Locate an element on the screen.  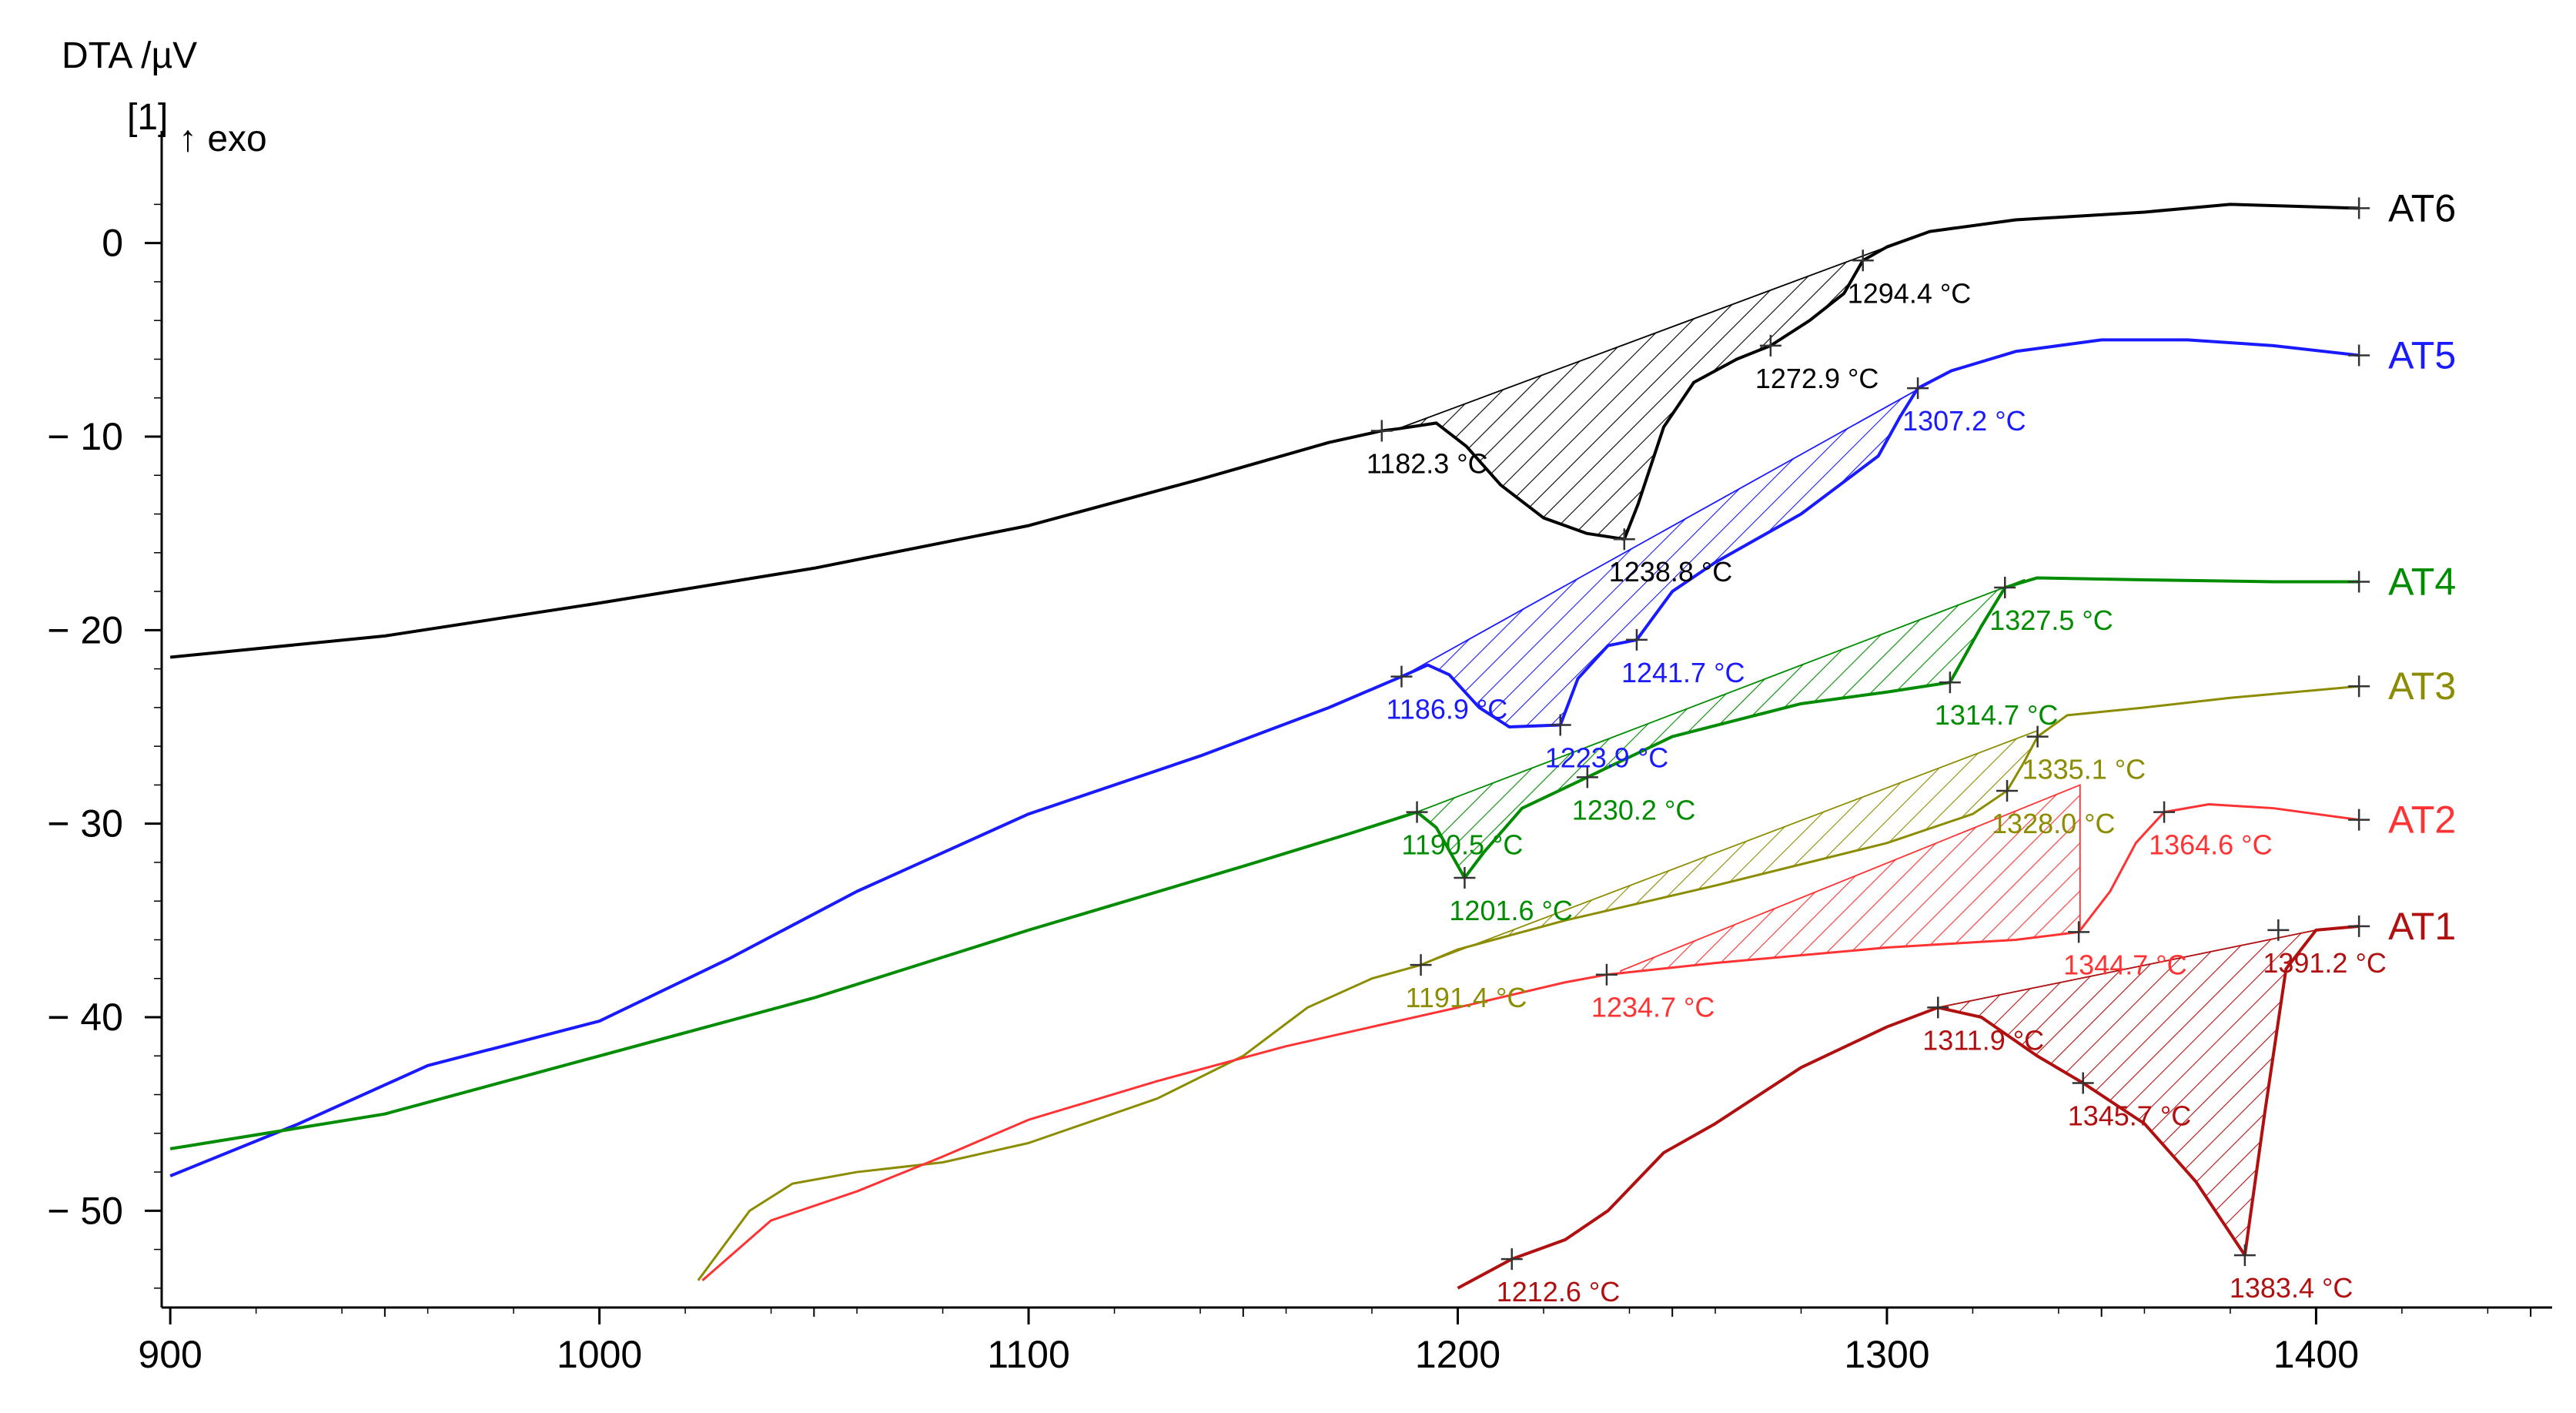
temperature-annotation: 1328.0 °C is located at coordinates (2054, 824).